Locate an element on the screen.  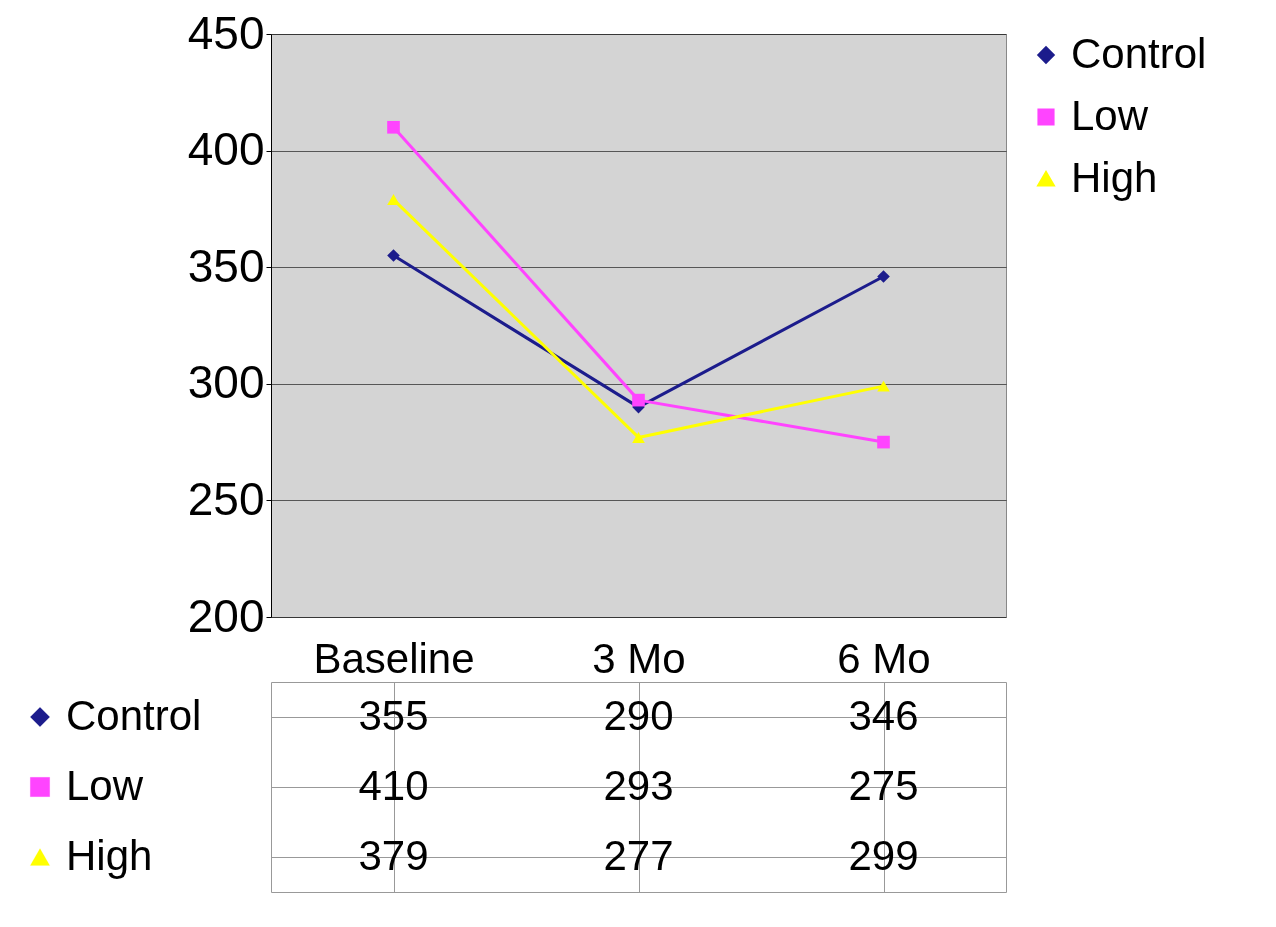
y-tick-label: 350 is located at coordinates (226, 265).